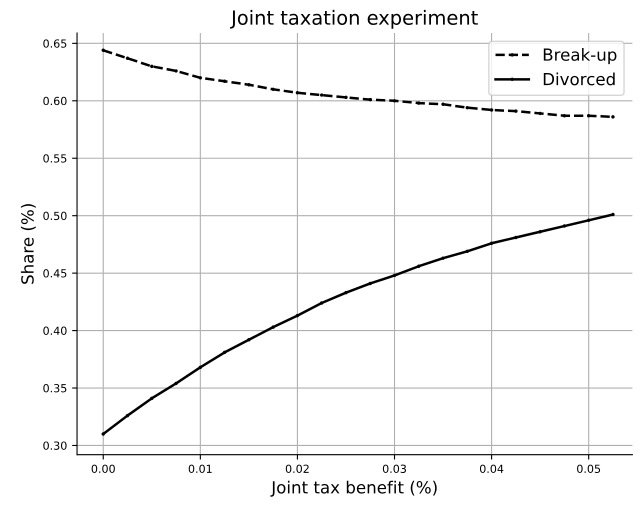 The height and width of the screenshot is (508, 642). What do you see at coordinates (353, 488) in the screenshot?
I see `x-axis-title: Joint tax benefit (%)` at bounding box center [353, 488].